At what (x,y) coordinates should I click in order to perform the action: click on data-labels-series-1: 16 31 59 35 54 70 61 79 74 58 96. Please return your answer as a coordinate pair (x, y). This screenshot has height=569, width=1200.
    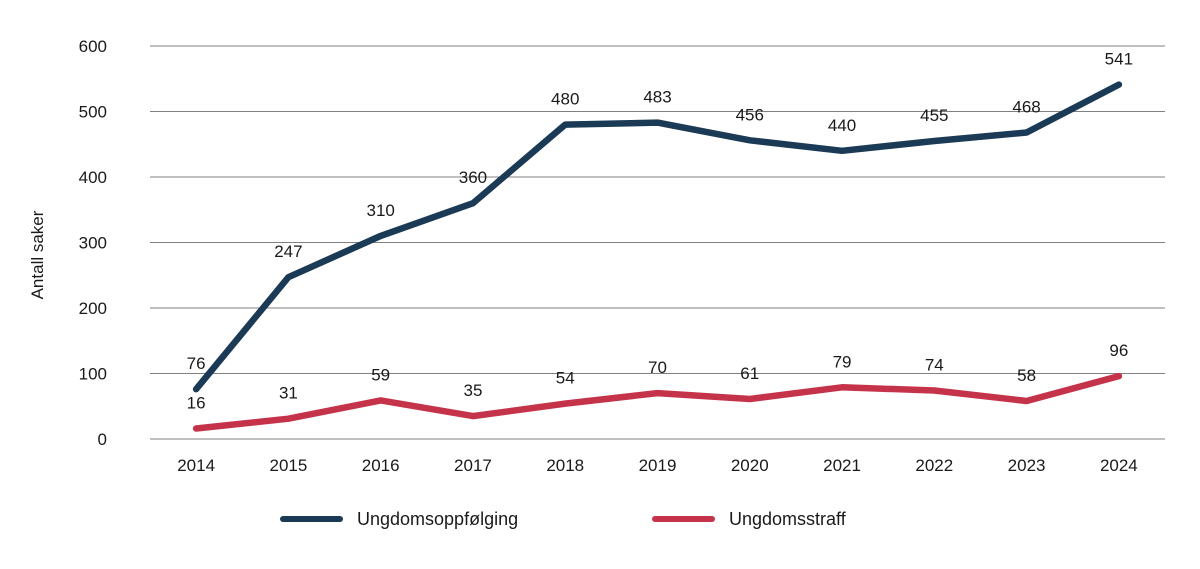
    Looking at the image, I should click on (658, 376).